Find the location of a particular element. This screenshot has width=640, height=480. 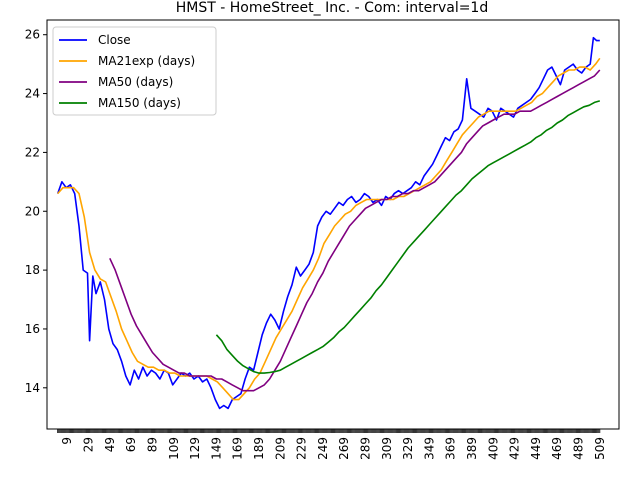

x-tick-label: 309 is located at coordinates (387, 448).